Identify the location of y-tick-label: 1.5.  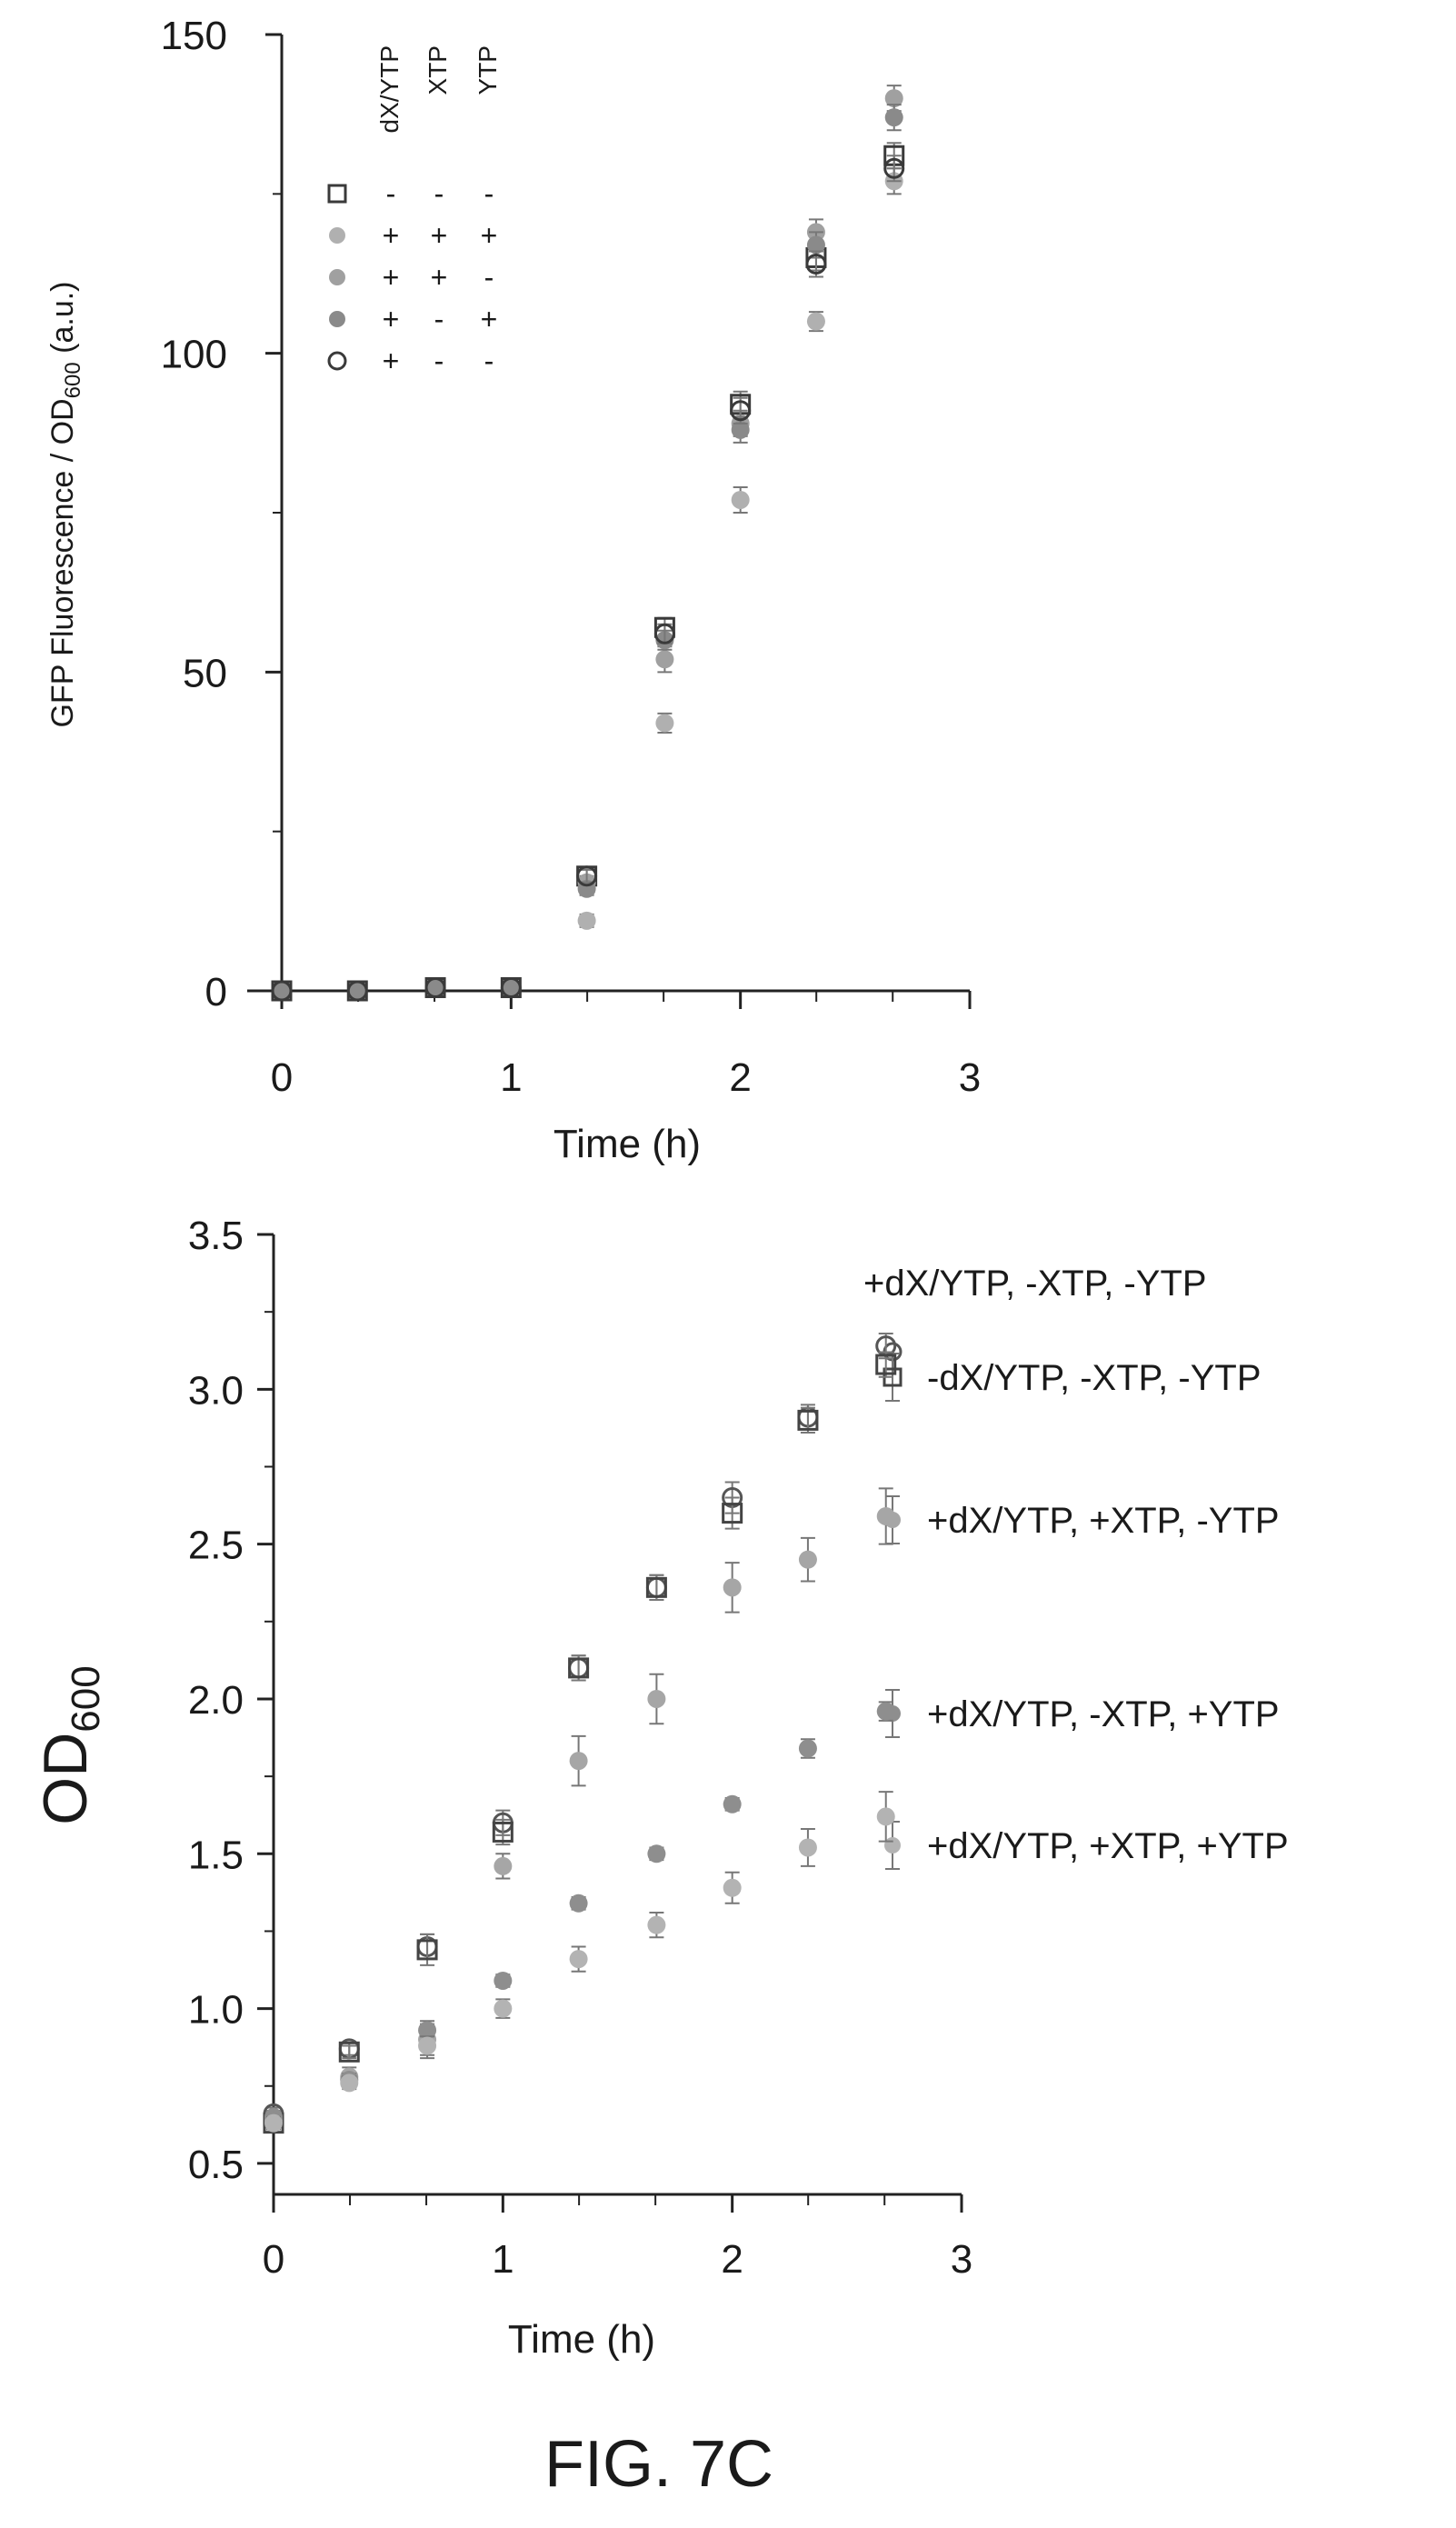
(216, 1855).